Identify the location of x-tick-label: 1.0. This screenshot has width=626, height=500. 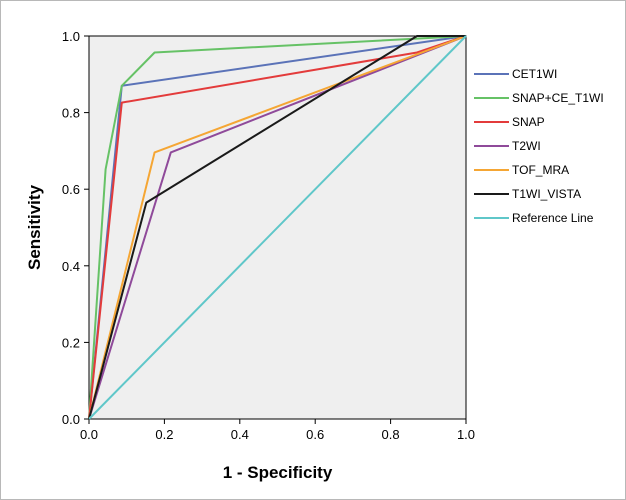
(466, 434).